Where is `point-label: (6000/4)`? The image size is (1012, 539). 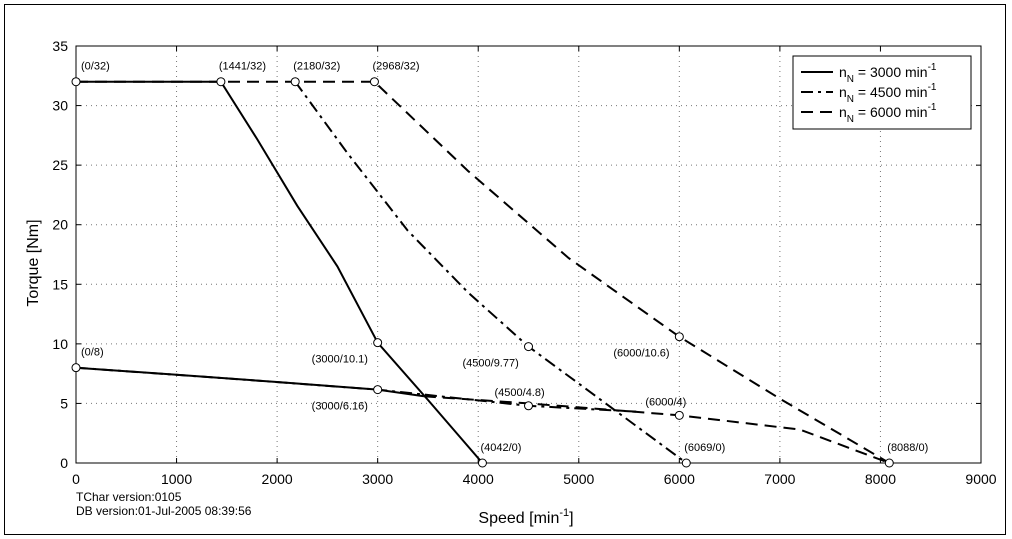
point-label: (6000/4) is located at coordinates (665, 402).